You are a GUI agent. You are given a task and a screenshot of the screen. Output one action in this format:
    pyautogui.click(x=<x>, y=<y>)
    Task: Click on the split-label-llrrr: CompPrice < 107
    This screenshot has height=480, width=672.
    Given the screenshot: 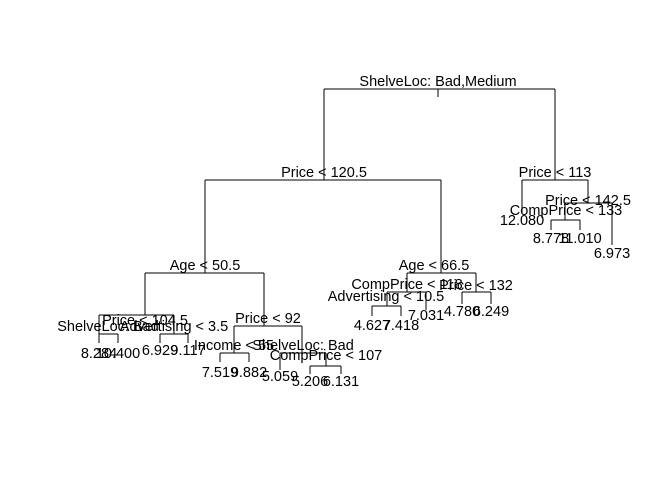 What is the action you would take?
    pyautogui.click(x=326, y=356)
    